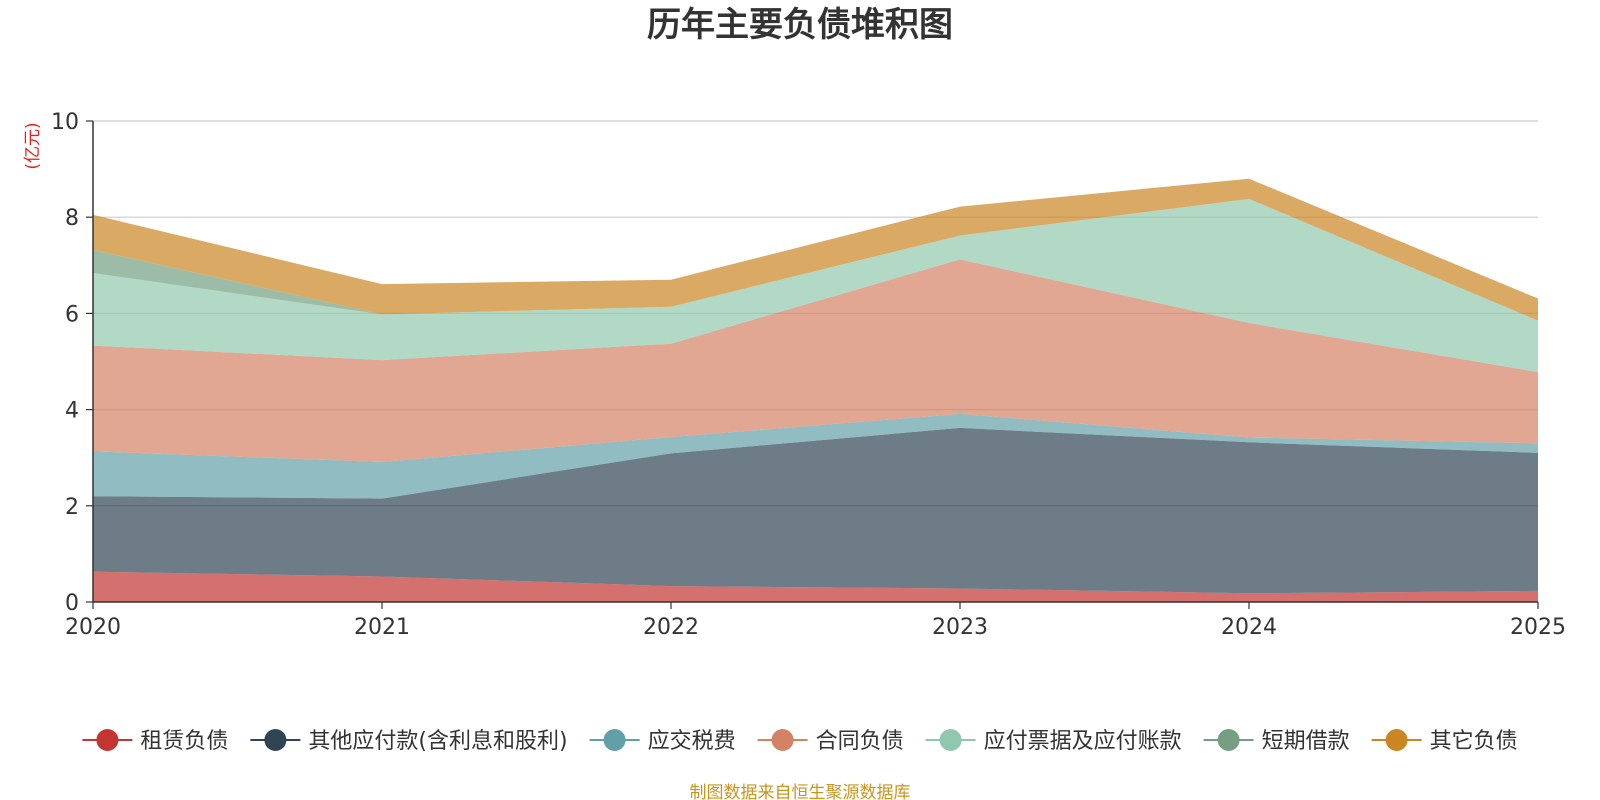 The height and width of the screenshot is (800, 1600). I want to click on y-tick-label: 8, so click(72, 218).